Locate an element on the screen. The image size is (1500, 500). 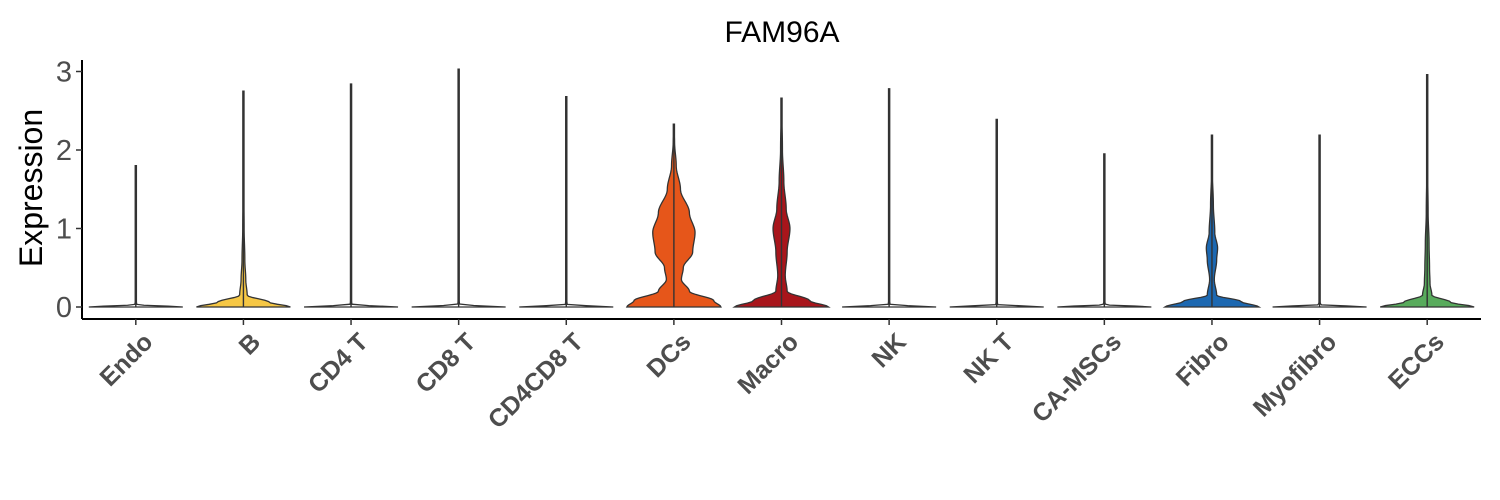
x-tick-label: NK T is located at coordinates (988, 358).